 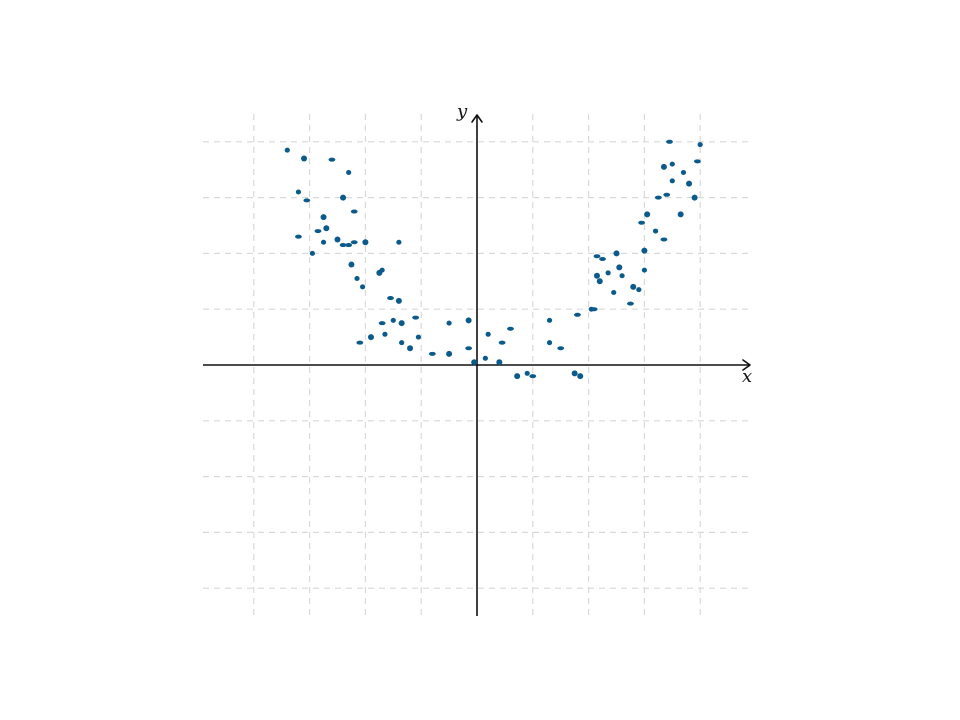 What do you see at coordinates (477, 118) in the screenshot?
I see `y-axis-arrowhead` at bounding box center [477, 118].